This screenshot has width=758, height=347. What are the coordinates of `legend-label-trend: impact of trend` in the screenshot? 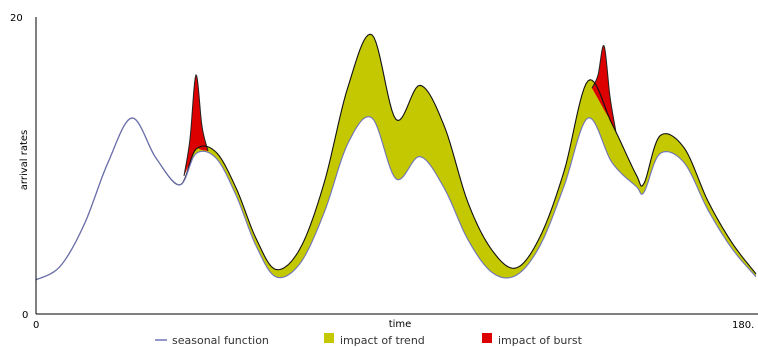 It's located at (382, 340).